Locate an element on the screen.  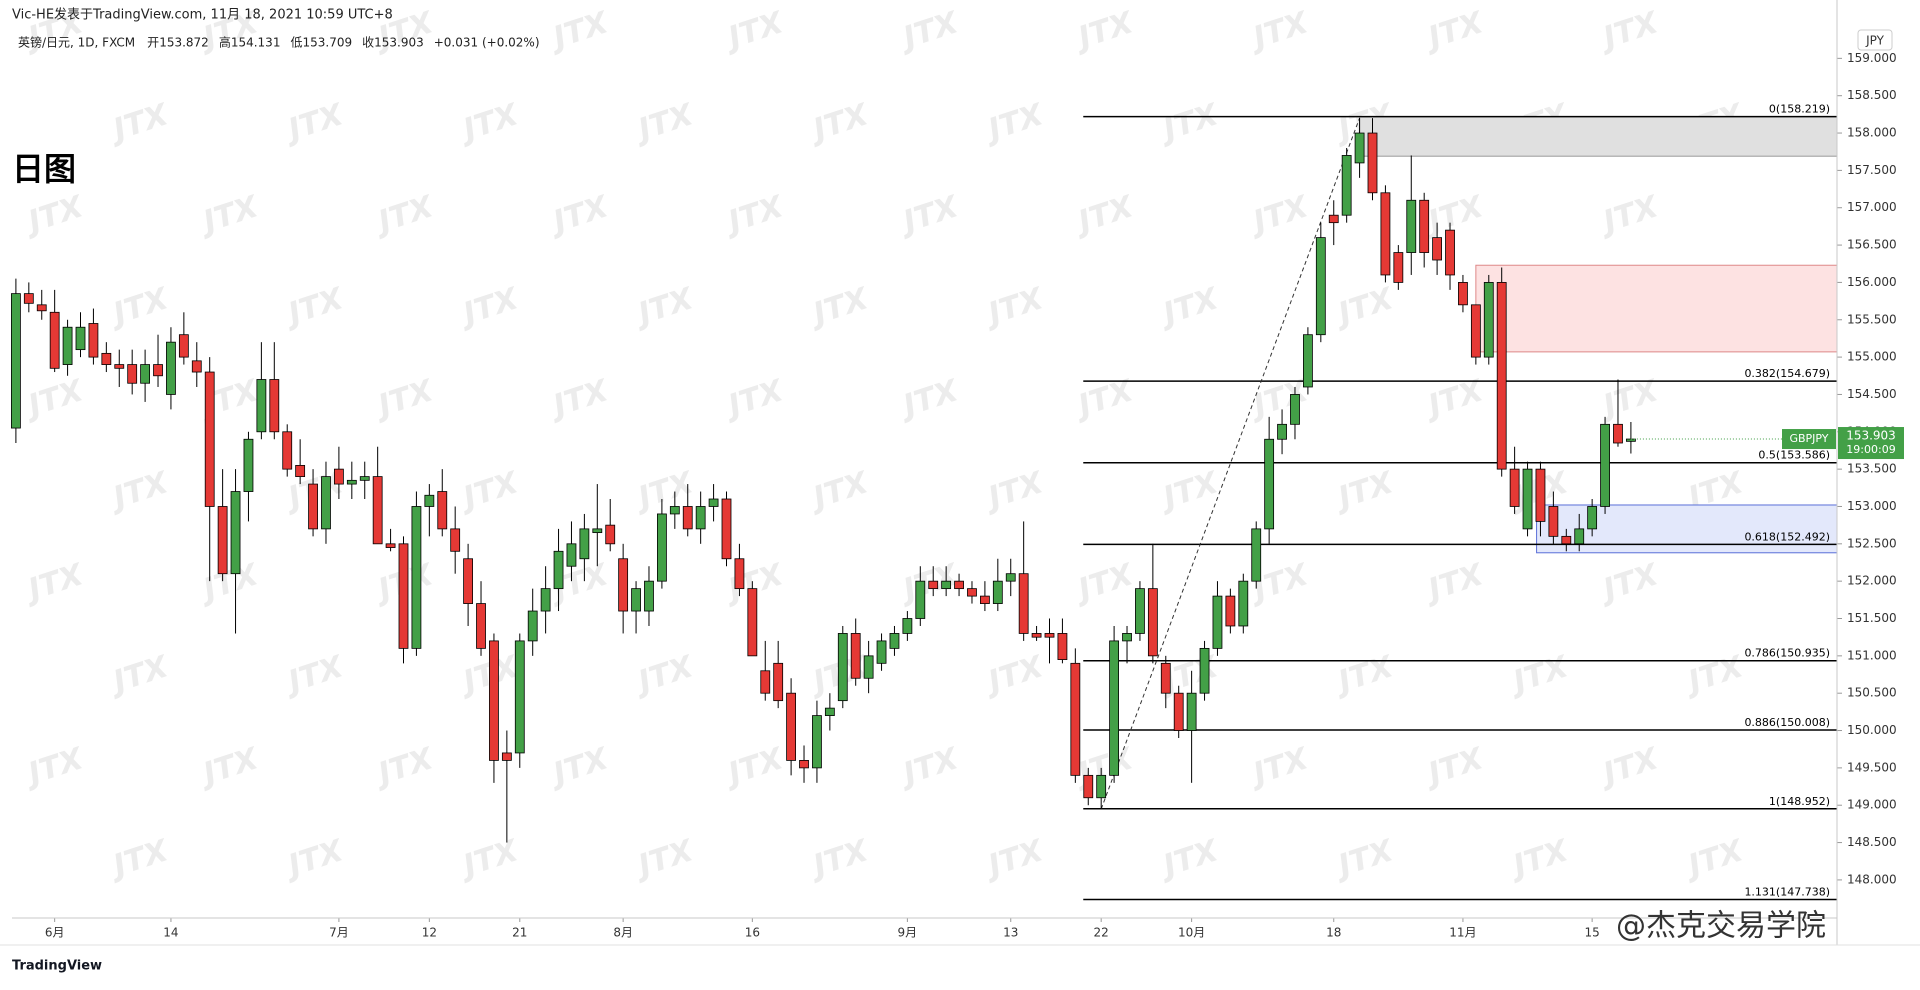
ohlc-label: 高 is located at coordinates (225, 42).